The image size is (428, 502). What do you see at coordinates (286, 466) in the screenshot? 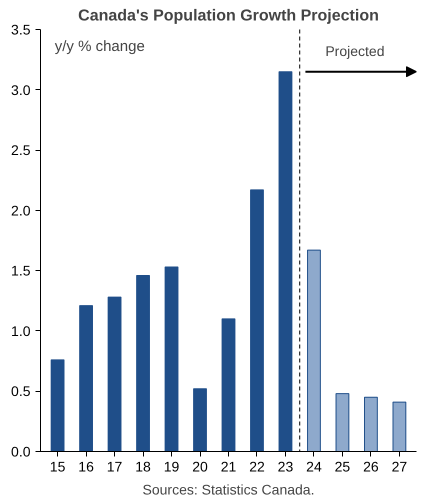
I see `x-tick-label: 23` at bounding box center [286, 466].